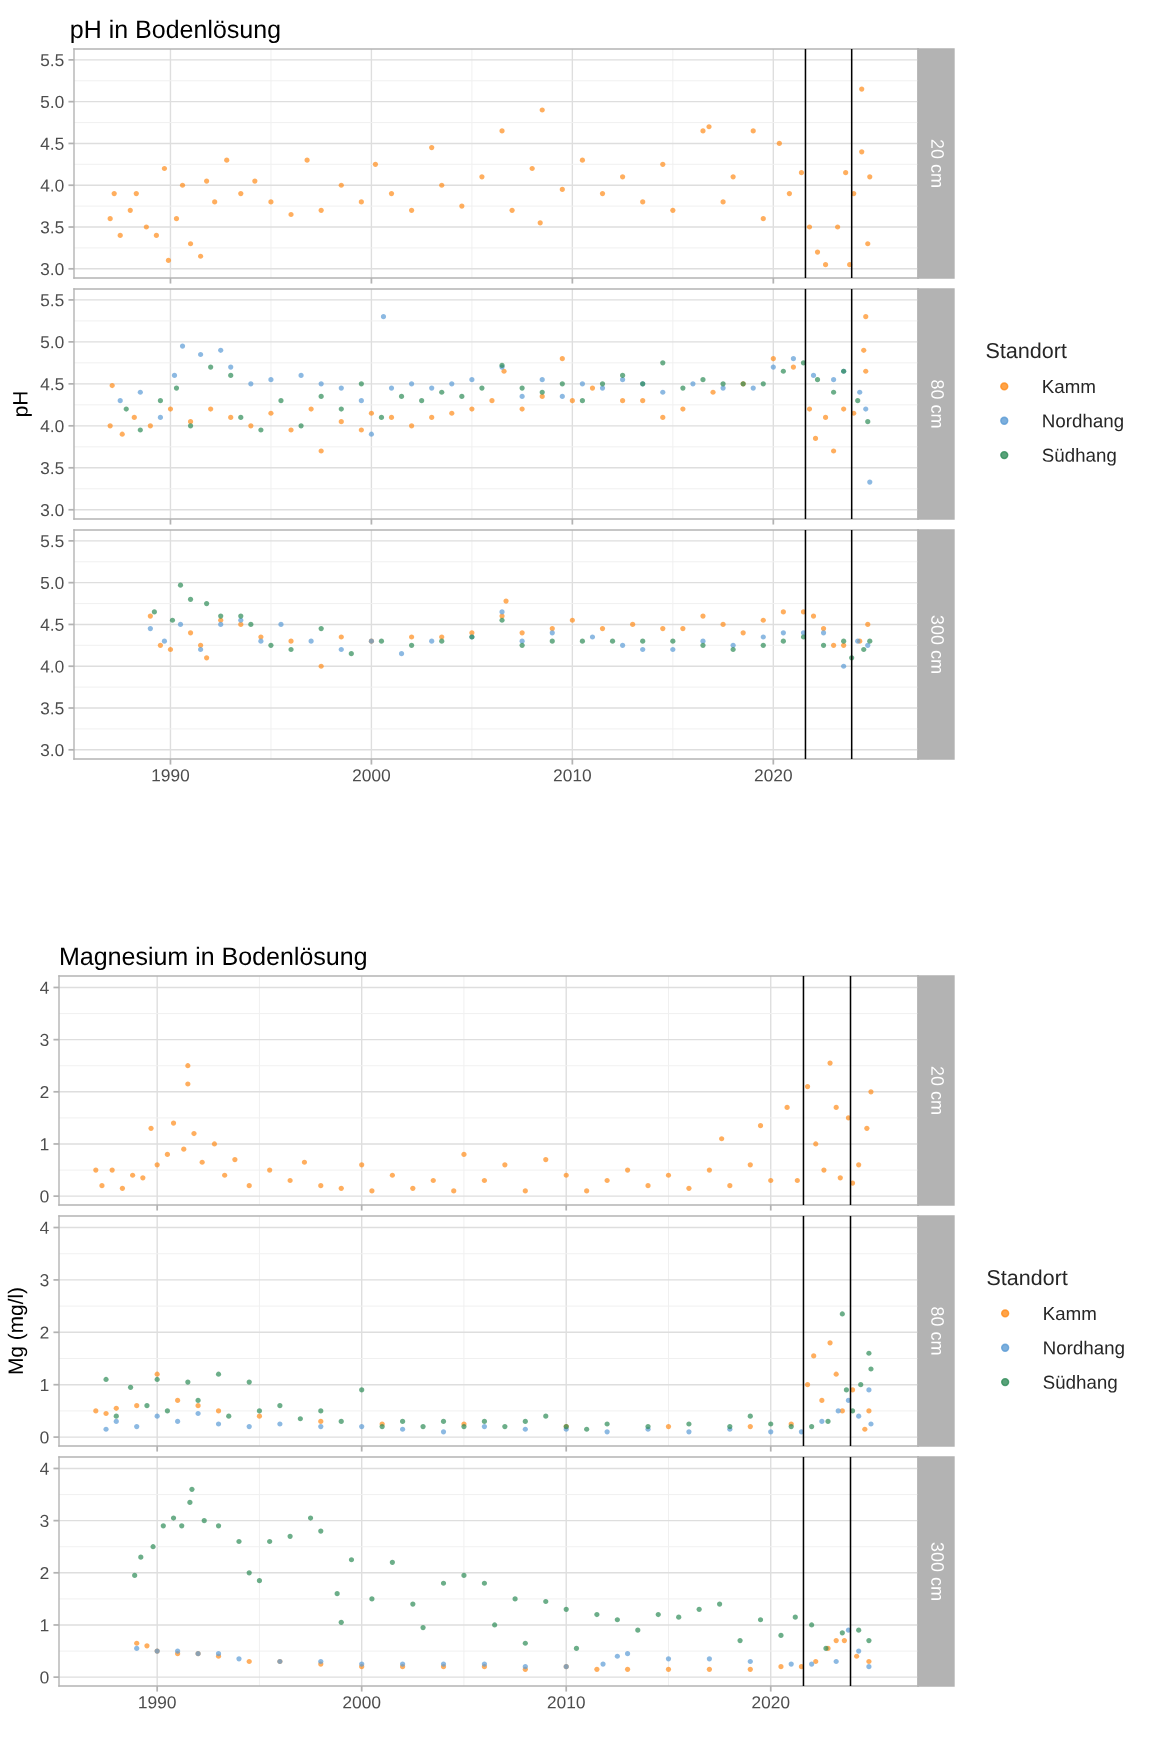 The height and width of the screenshot is (1744, 1155). What do you see at coordinates (22, 404) in the screenshot?
I see `y-axis-title: pH` at bounding box center [22, 404].